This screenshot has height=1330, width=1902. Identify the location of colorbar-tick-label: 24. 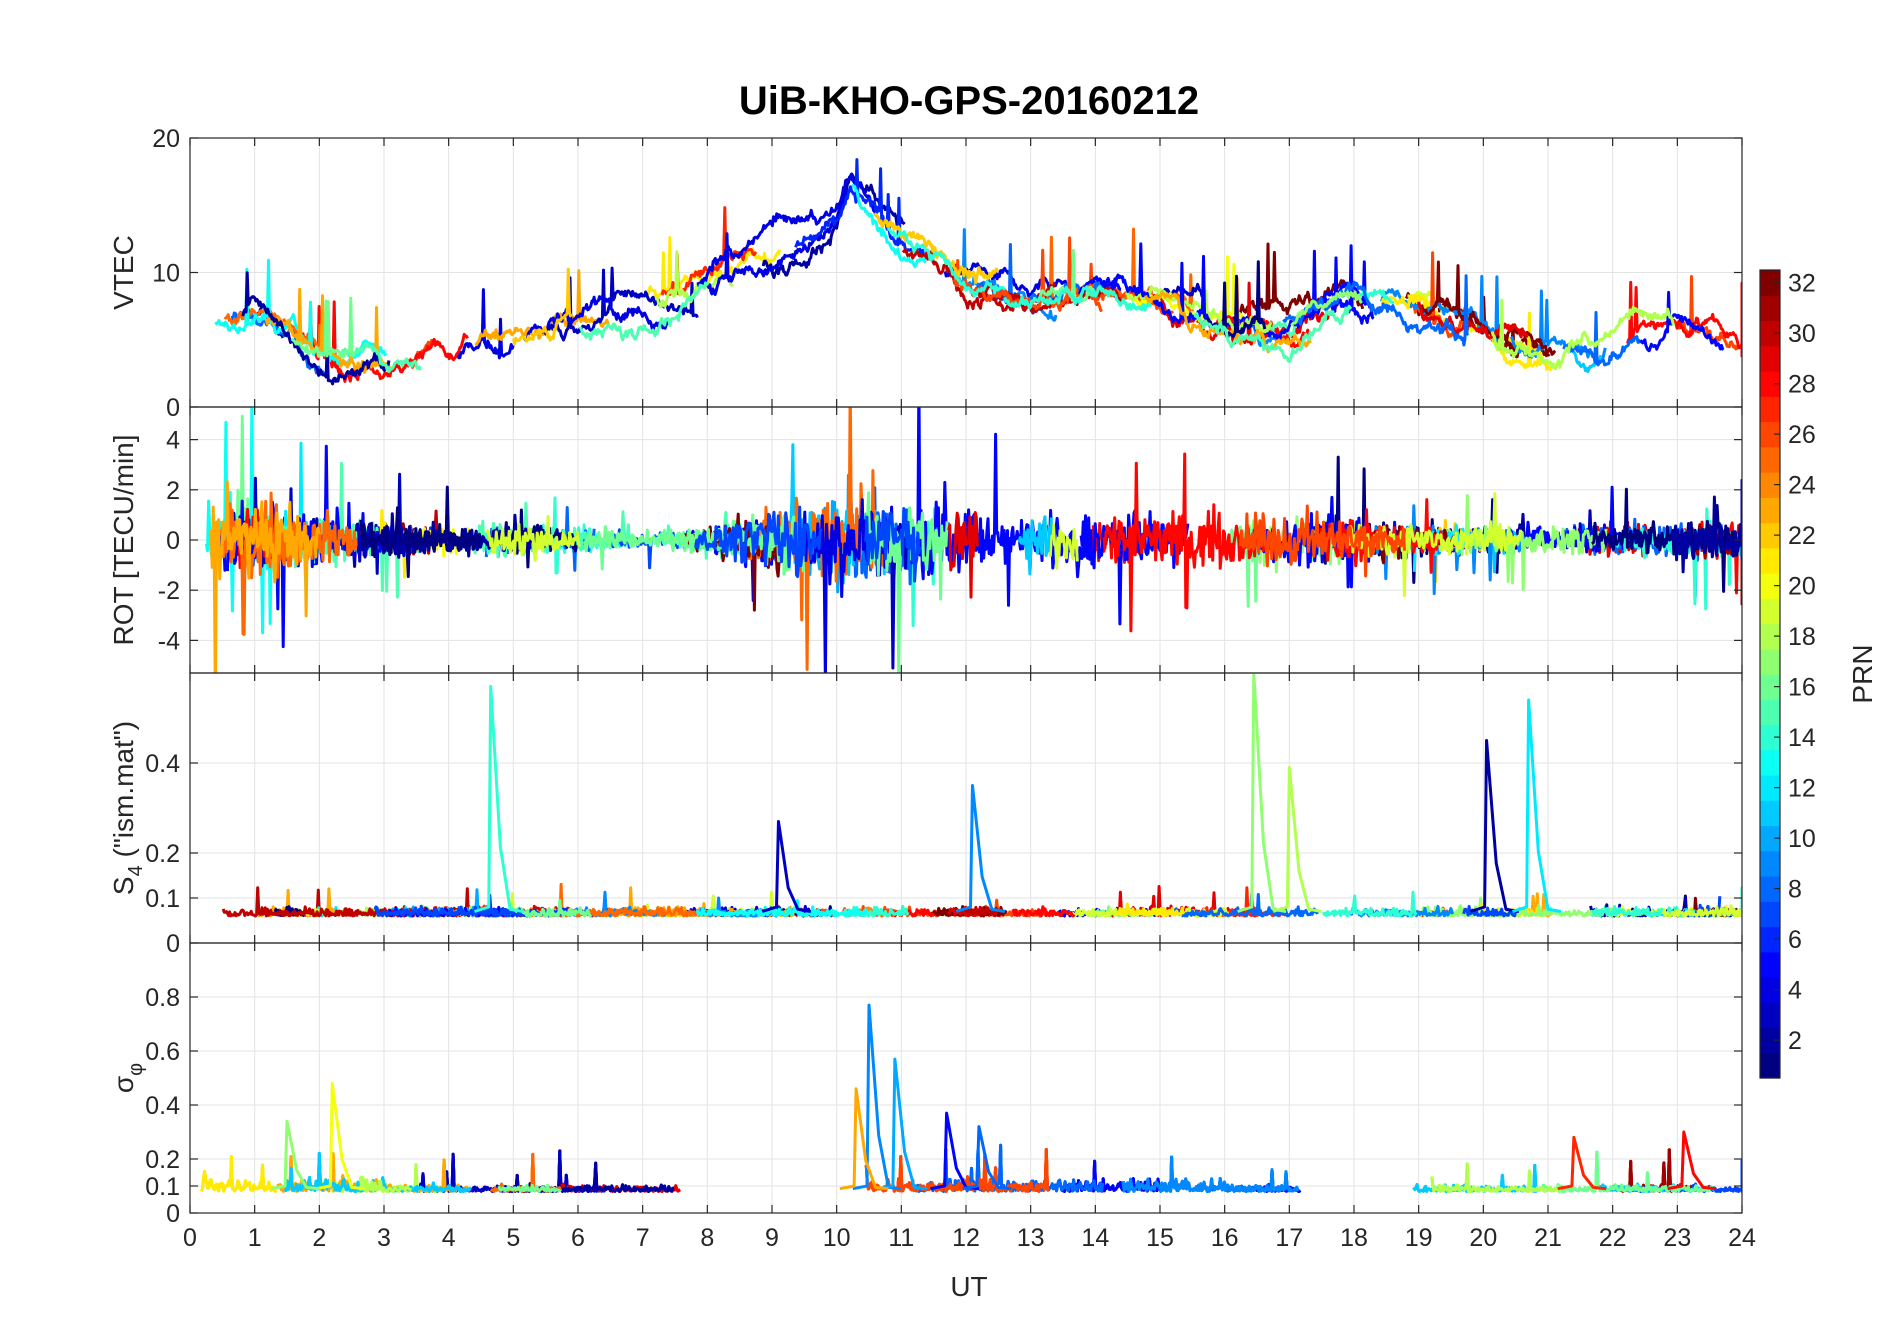
(1802, 486).